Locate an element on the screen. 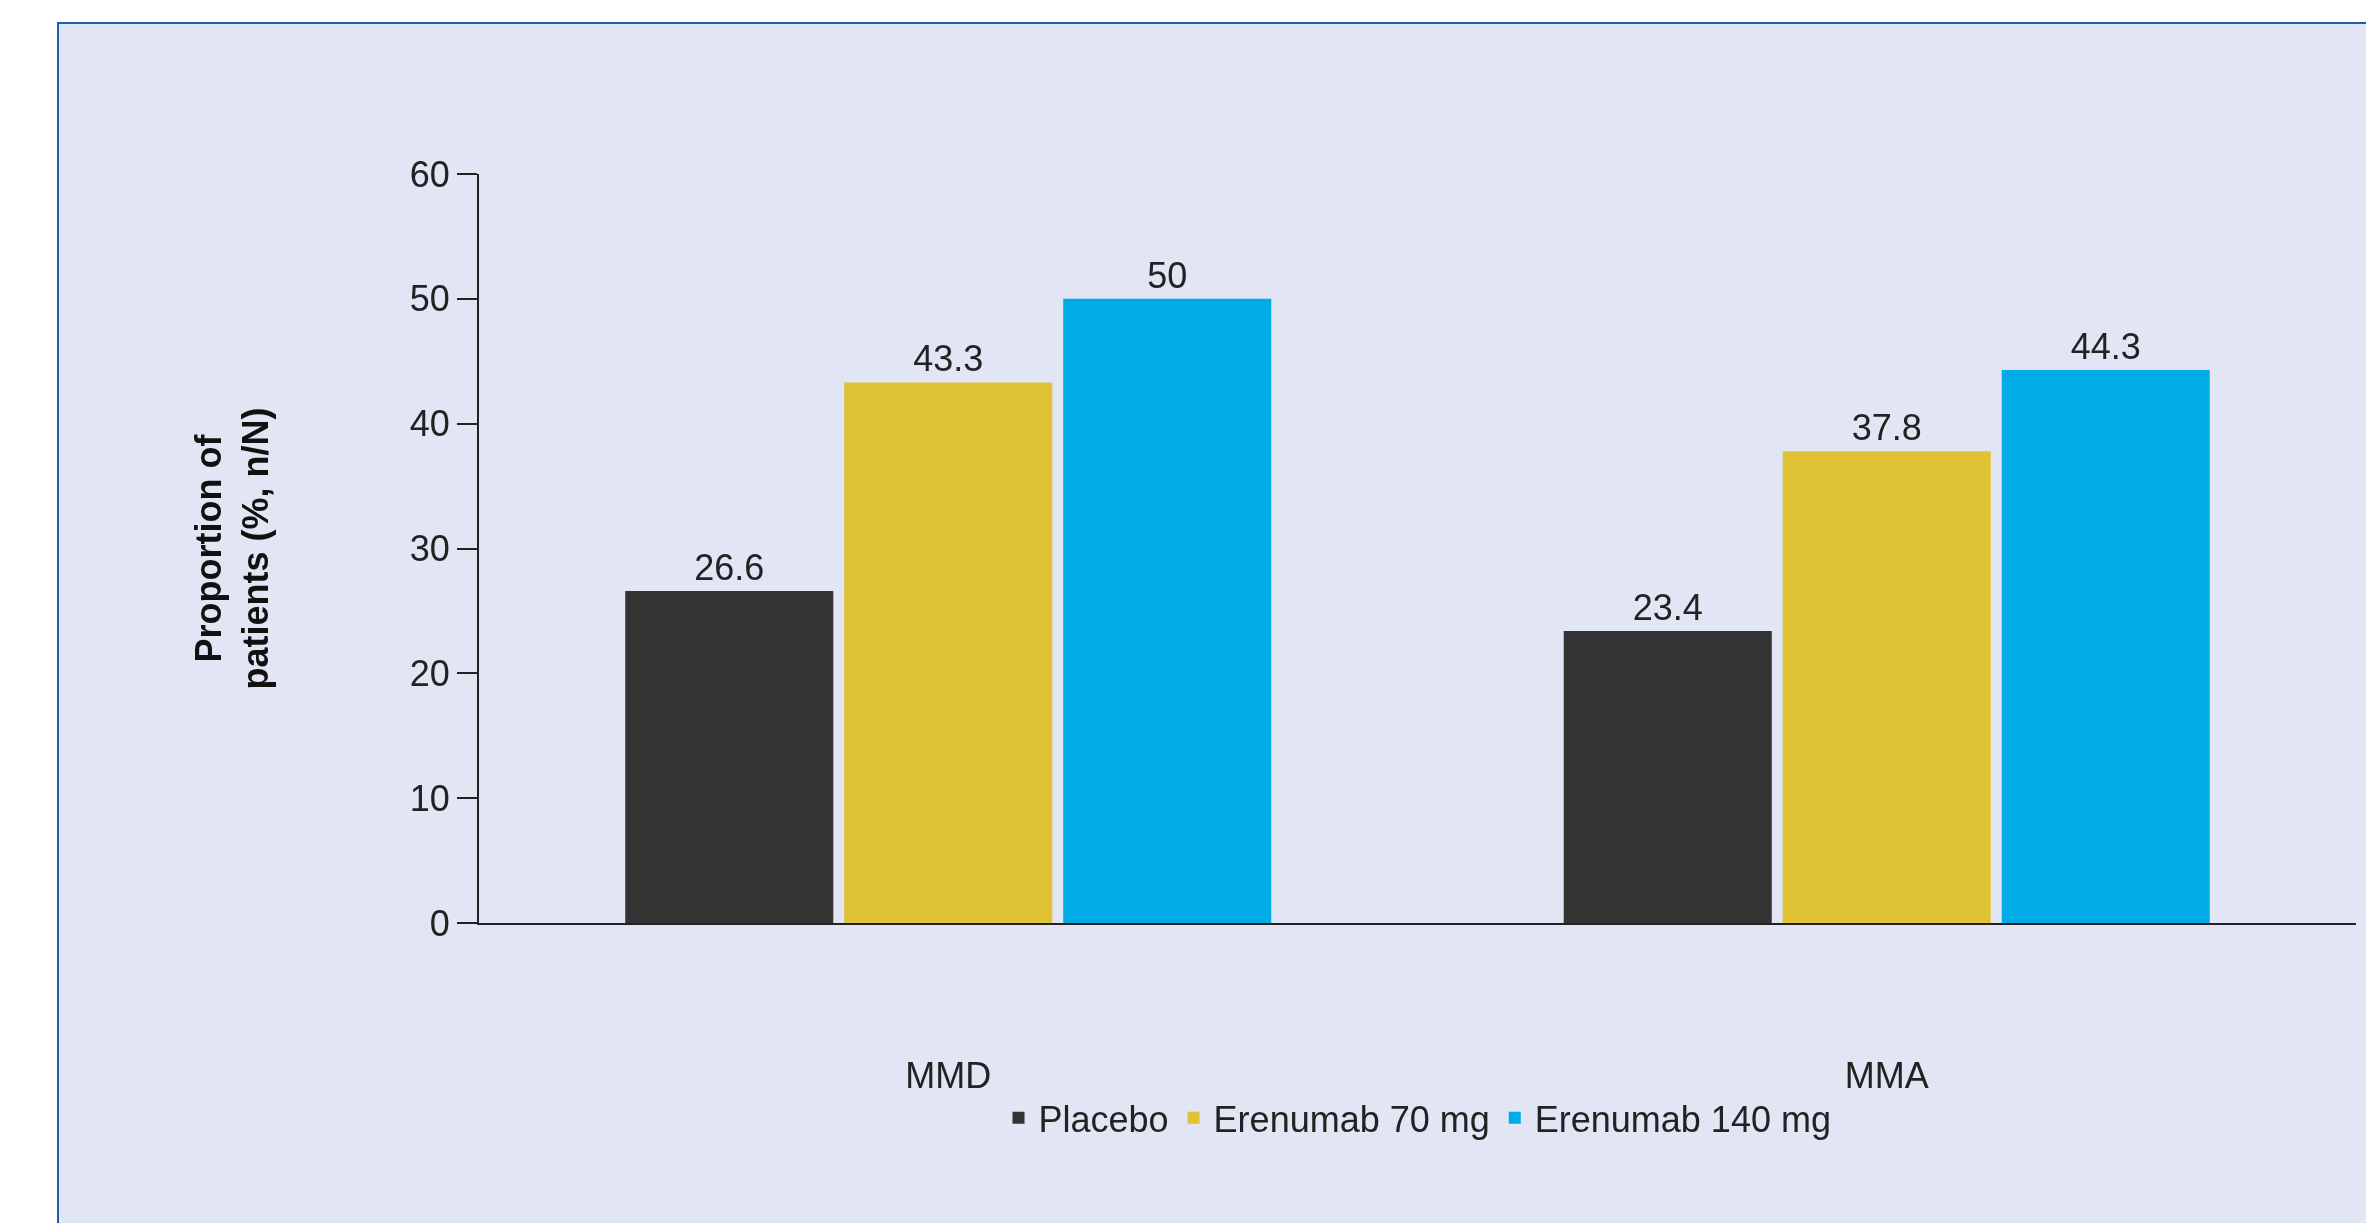 The image size is (2366, 1223). y-tick-label: 20 is located at coordinates (429, 673).